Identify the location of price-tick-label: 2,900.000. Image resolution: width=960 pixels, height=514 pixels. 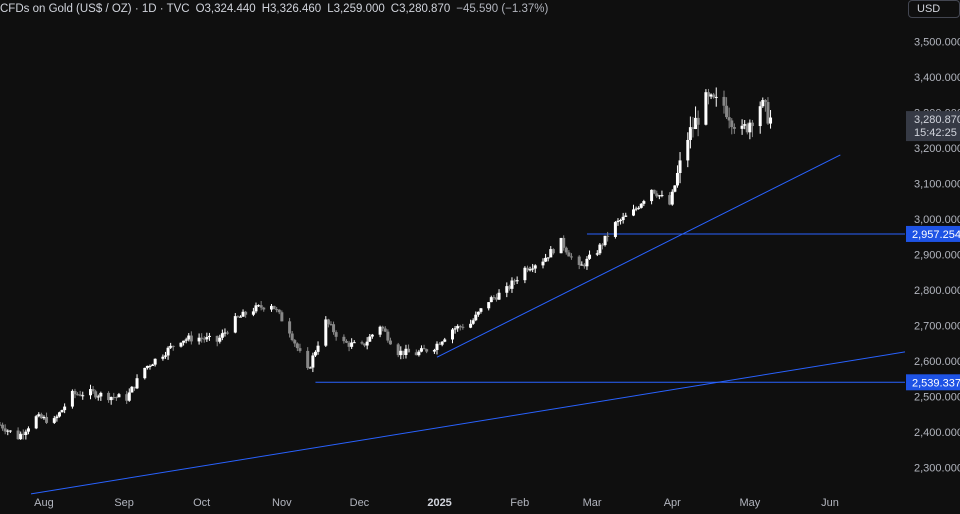
(937, 255).